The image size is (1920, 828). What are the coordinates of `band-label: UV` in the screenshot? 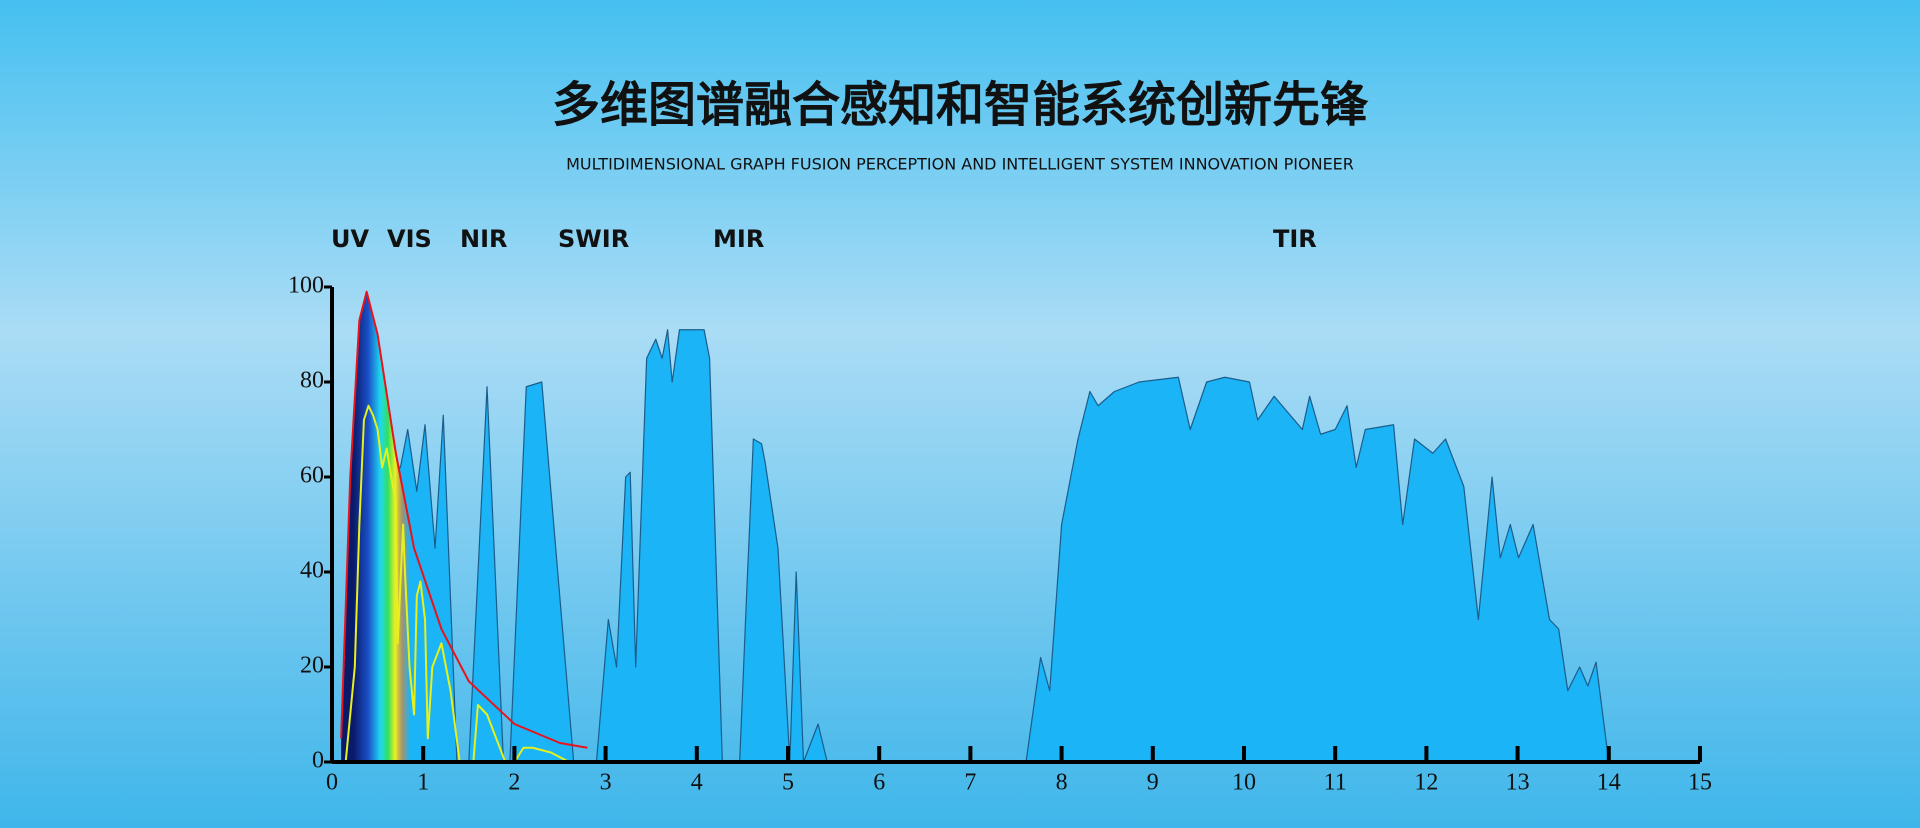 It's located at (350, 239).